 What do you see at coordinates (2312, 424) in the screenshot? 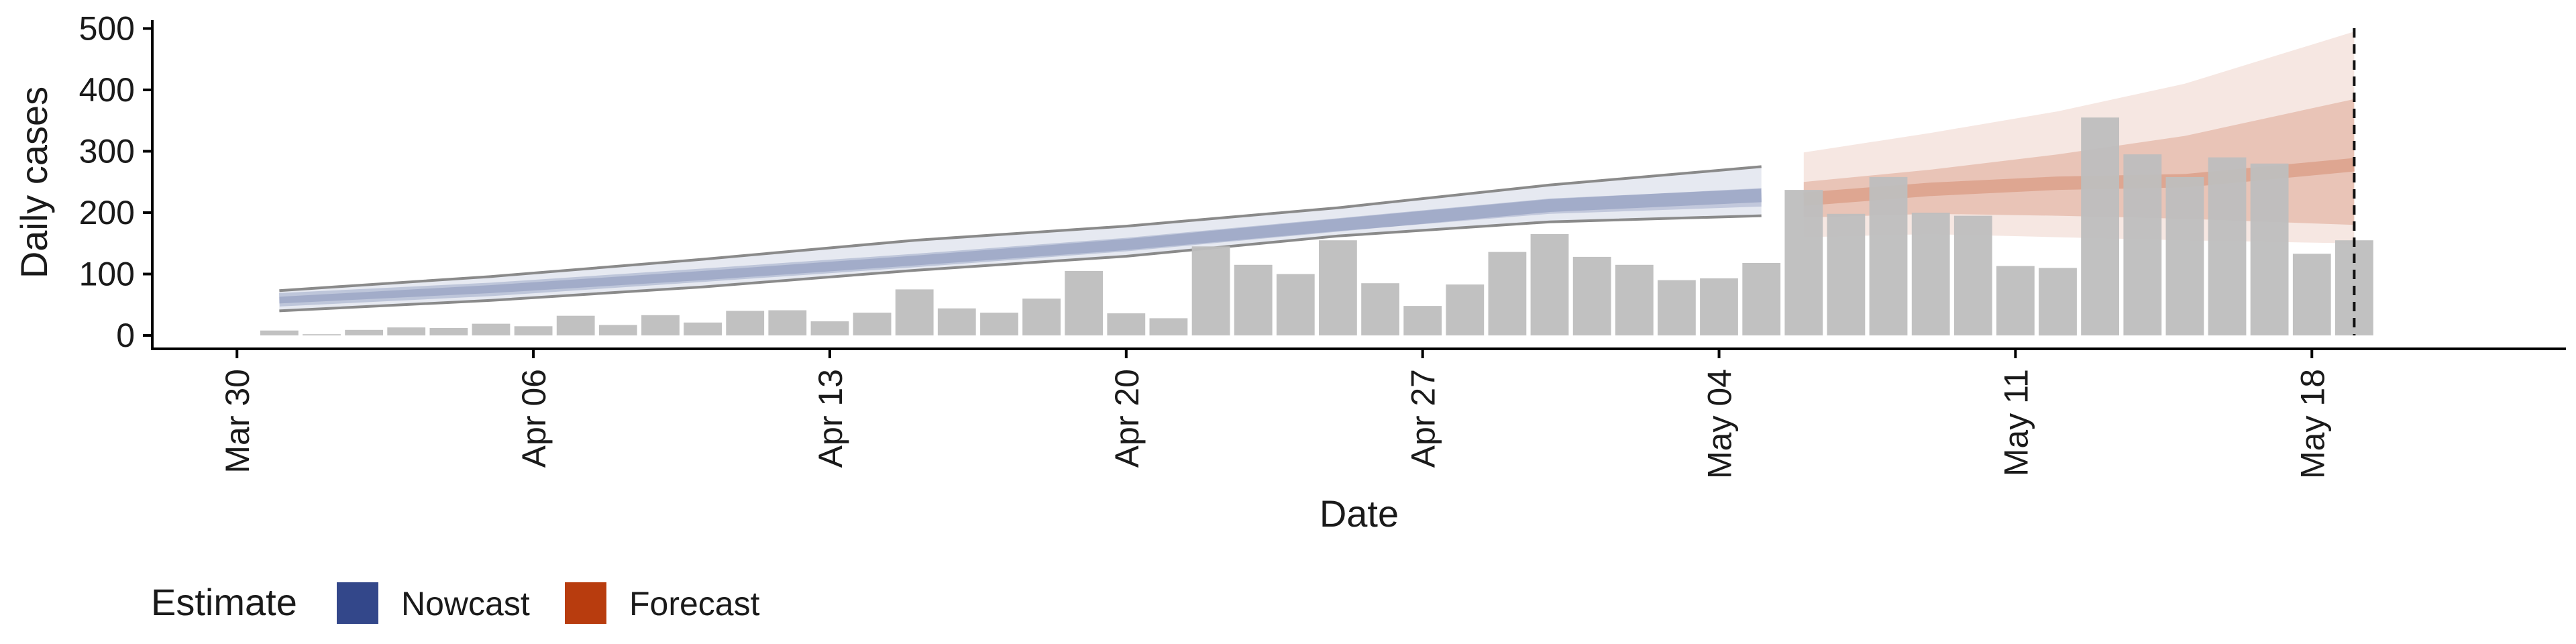
I see `x-tick-label-2020-05-18: May 18` at bounding box center [2312, 424].